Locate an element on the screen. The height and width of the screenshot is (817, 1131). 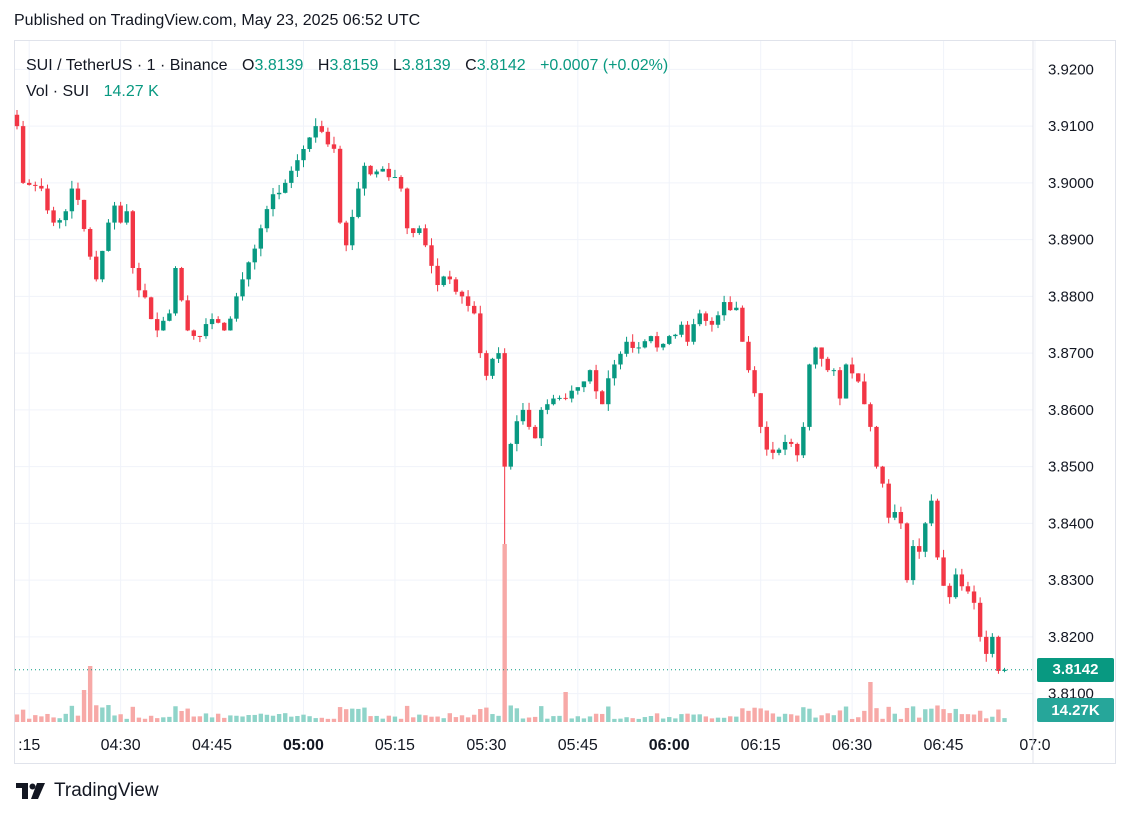
x-tick-label: 05:45 is located at coordinates (578, 745).